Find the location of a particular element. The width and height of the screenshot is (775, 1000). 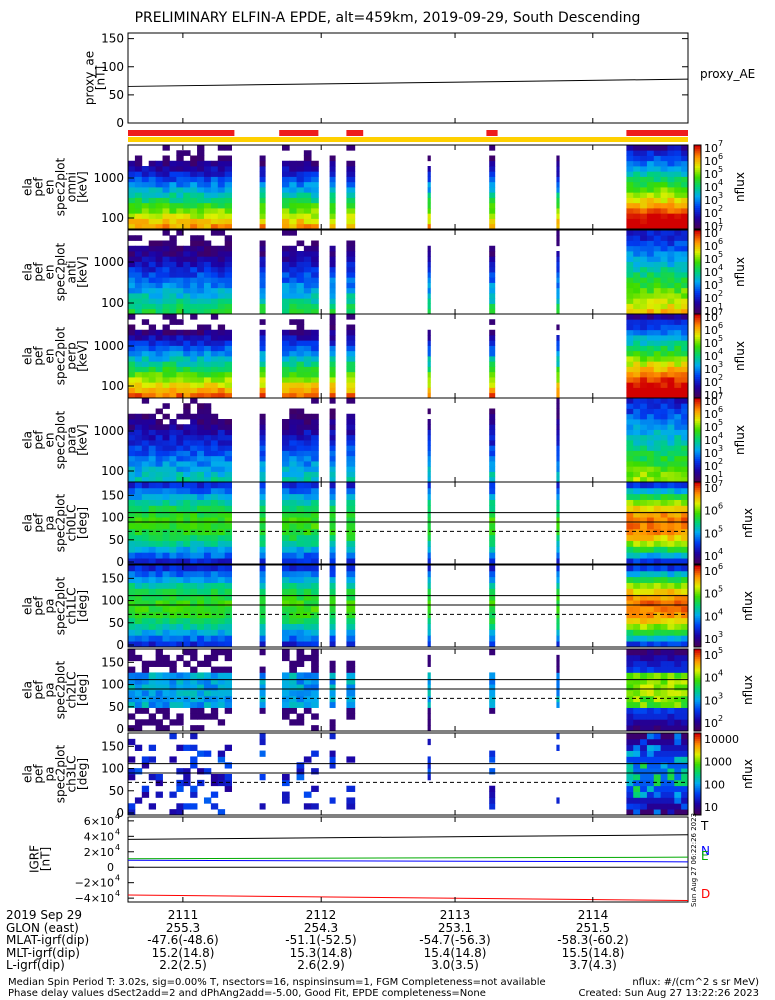

cbar-tick-label: 10 is located at coordinates (711, 259).